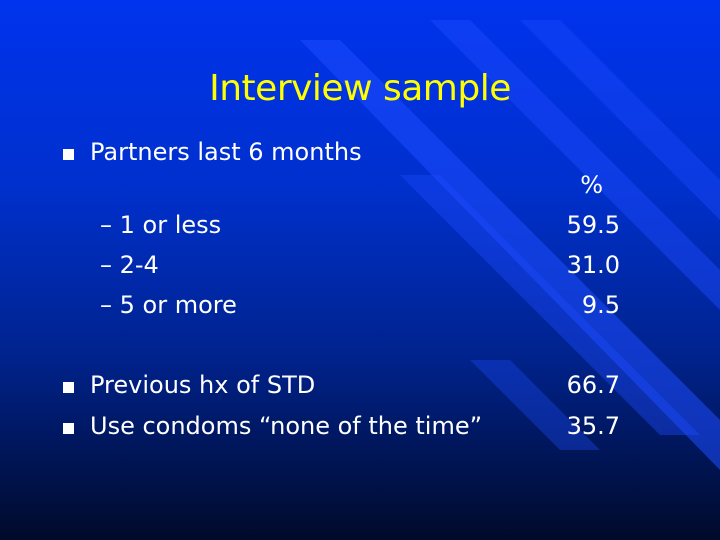  I want to click on condoms-value: 35.7, so click(593, 426).